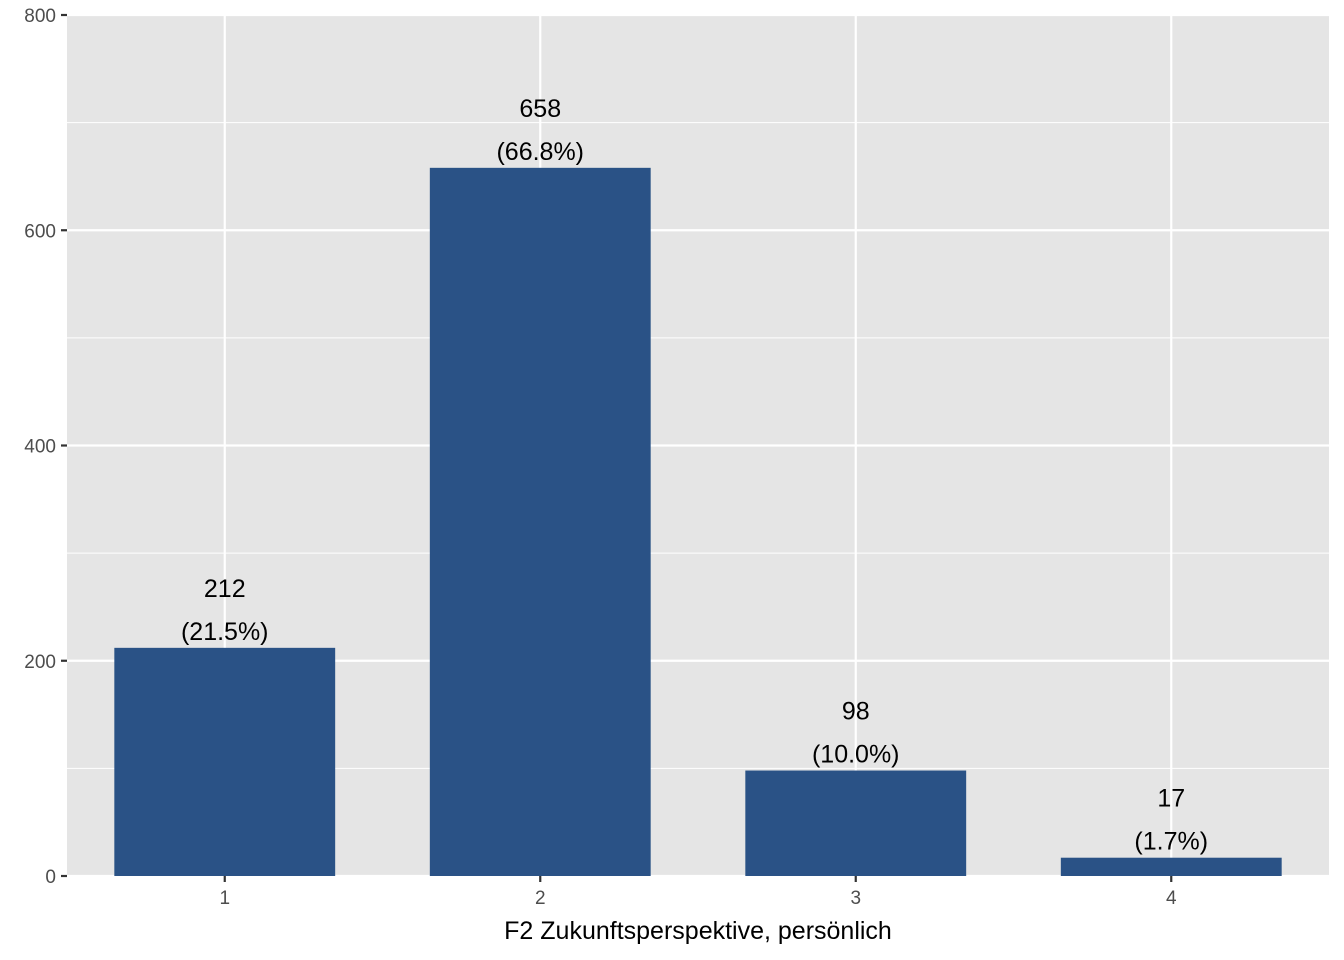 The height and width of the screenshot is (960, 1344). I want to click on data-label-percent: (21.5%), so click(225, 632).